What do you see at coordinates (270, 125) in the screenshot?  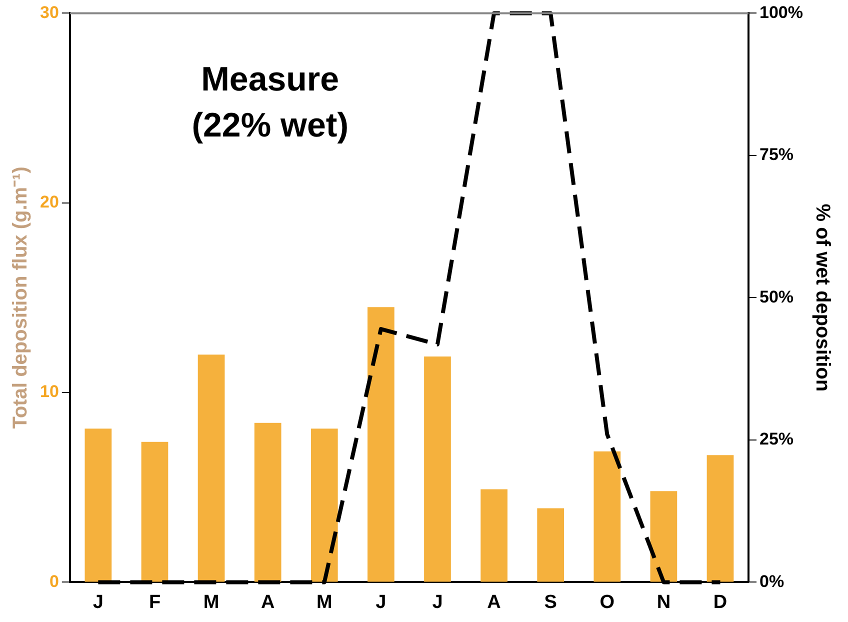 I see `annotation: (22% wet)` at bounding box center [270, 125].